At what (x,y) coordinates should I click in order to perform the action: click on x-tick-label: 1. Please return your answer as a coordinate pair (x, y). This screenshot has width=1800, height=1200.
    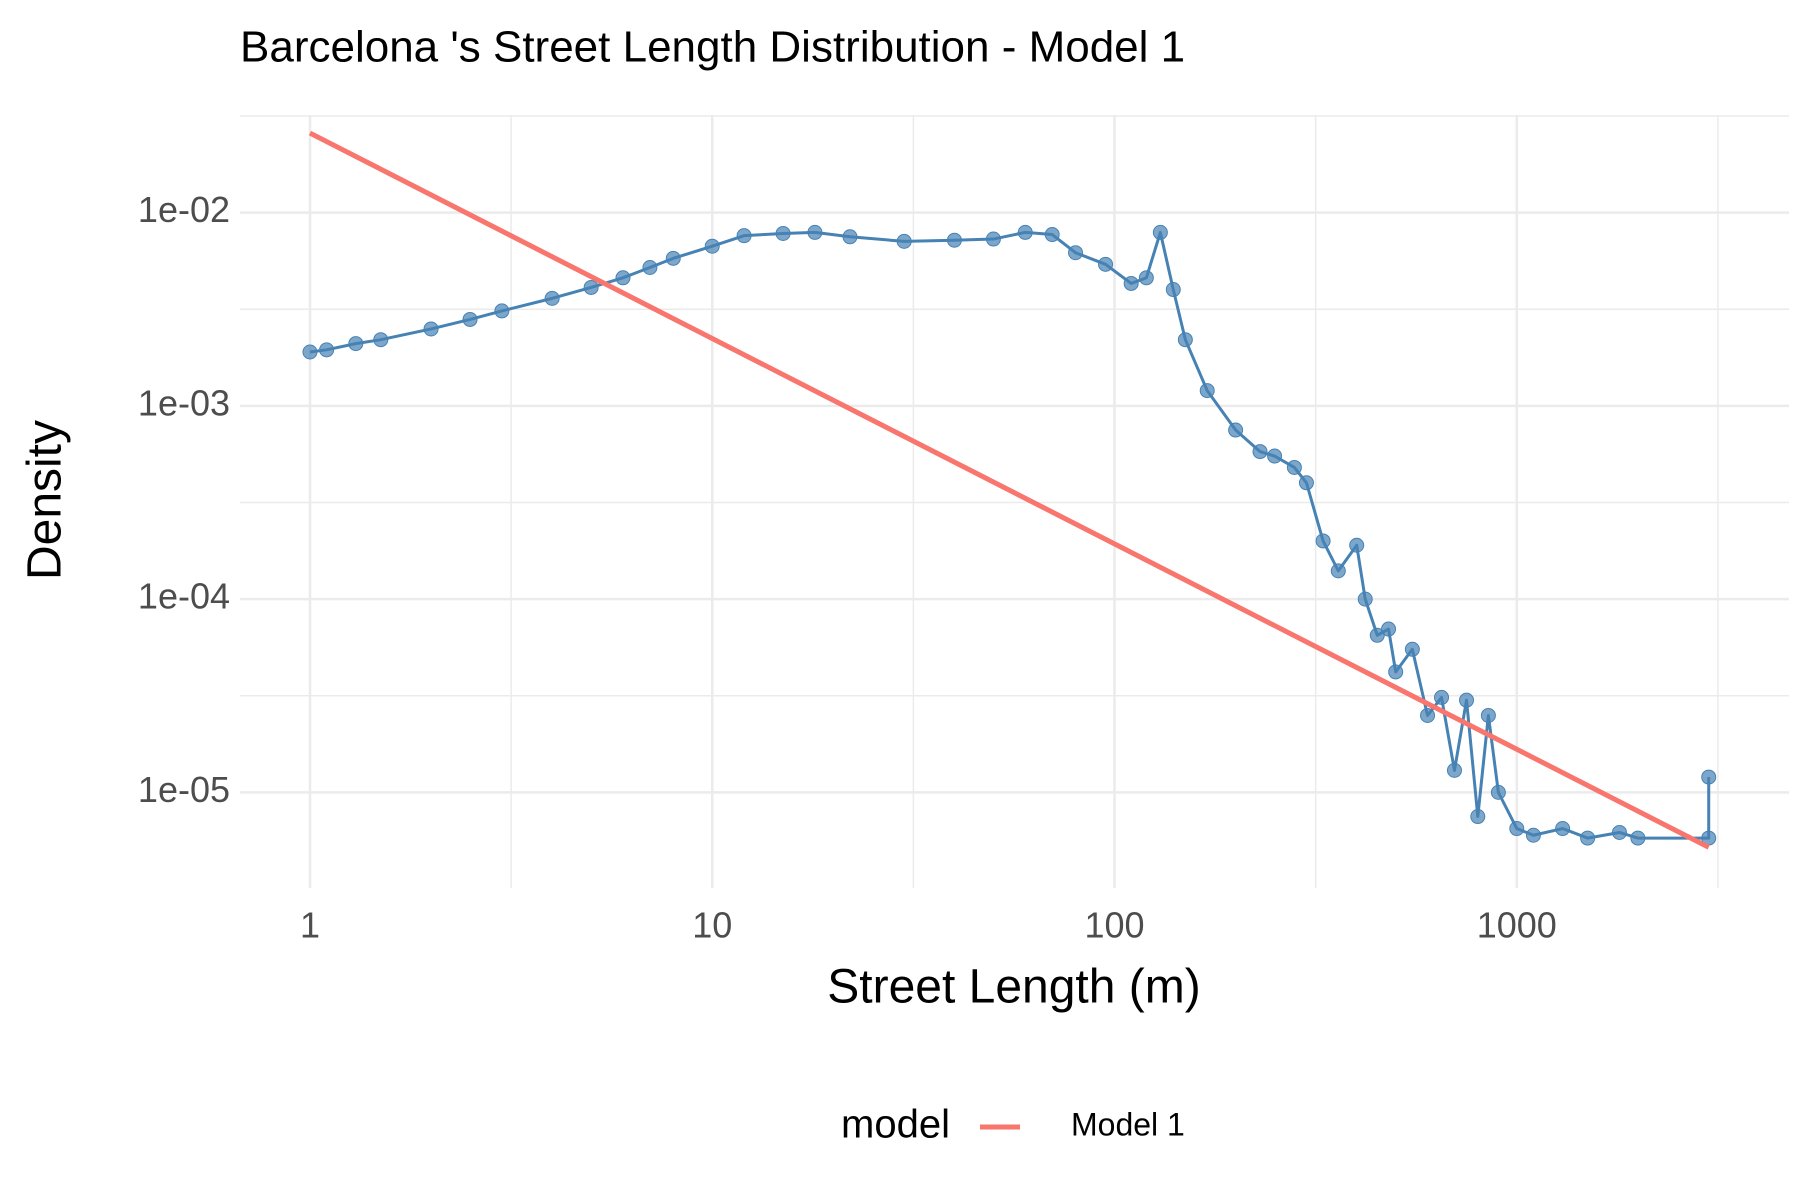
    Looking at the image, I should click on (310, 925).